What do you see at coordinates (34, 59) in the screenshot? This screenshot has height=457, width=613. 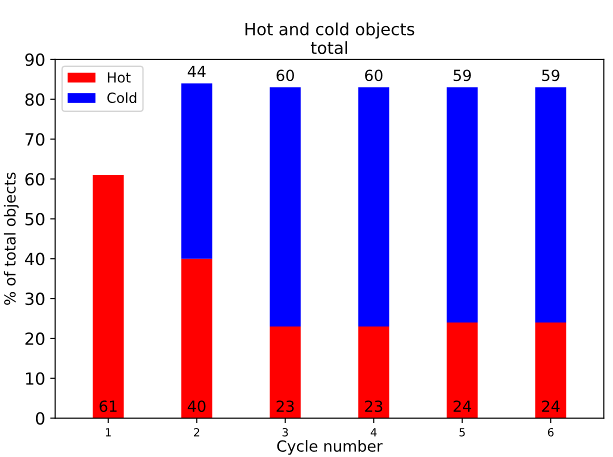 I see `y-tick-label: 90` at bounding box center [34, 59].